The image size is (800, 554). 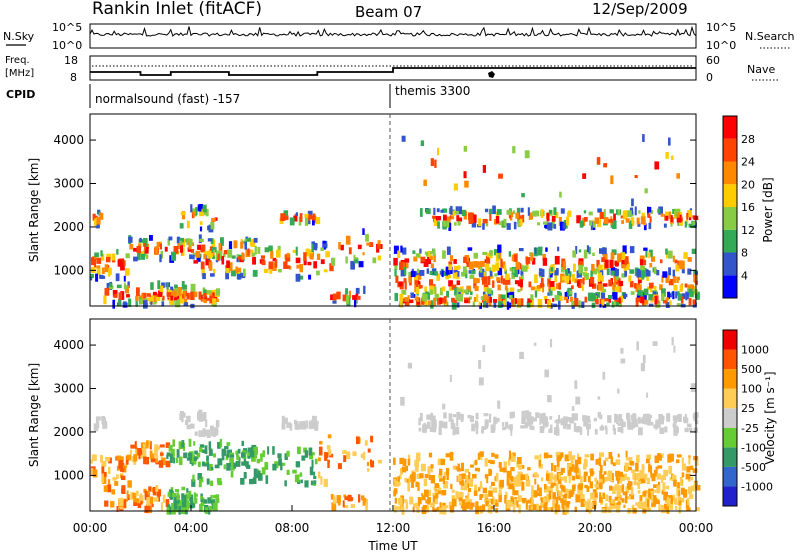 I want to click on y-tick-label: 1000, so click(x=68, y=475).